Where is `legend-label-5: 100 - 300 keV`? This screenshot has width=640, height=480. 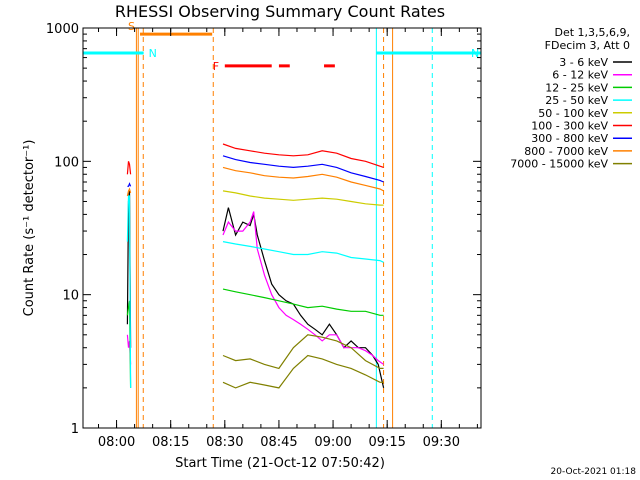 legend-label-5: 100 - 300 keV is located at coordinates (569, 126).